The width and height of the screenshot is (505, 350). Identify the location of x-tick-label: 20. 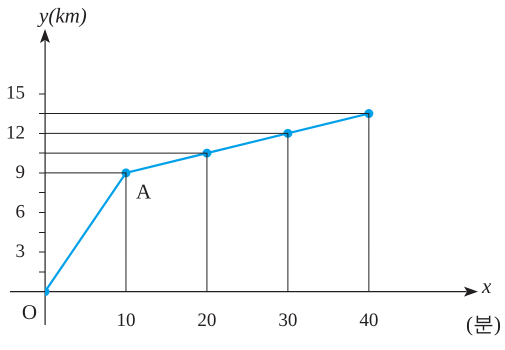
(206, 321).